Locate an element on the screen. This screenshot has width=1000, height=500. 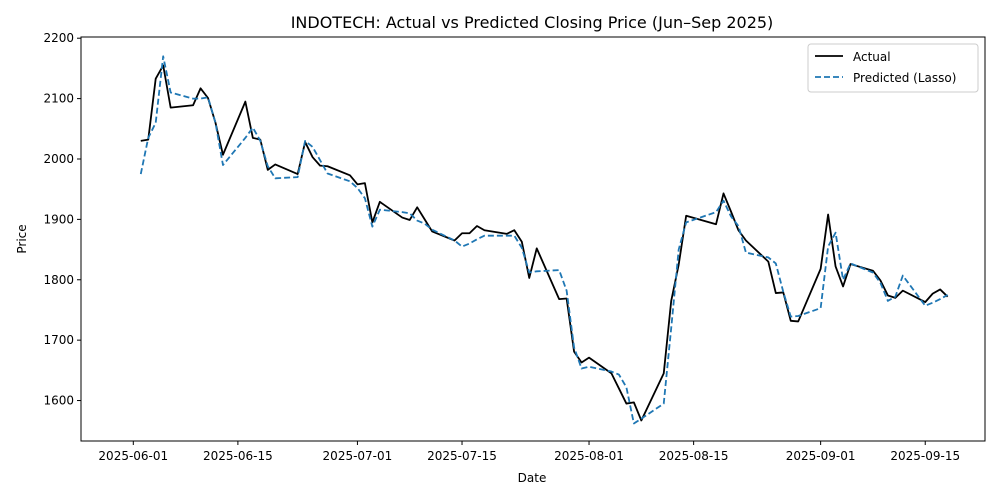
x-tick-label: 2025-06-15 is located at coordinates (238, 456).